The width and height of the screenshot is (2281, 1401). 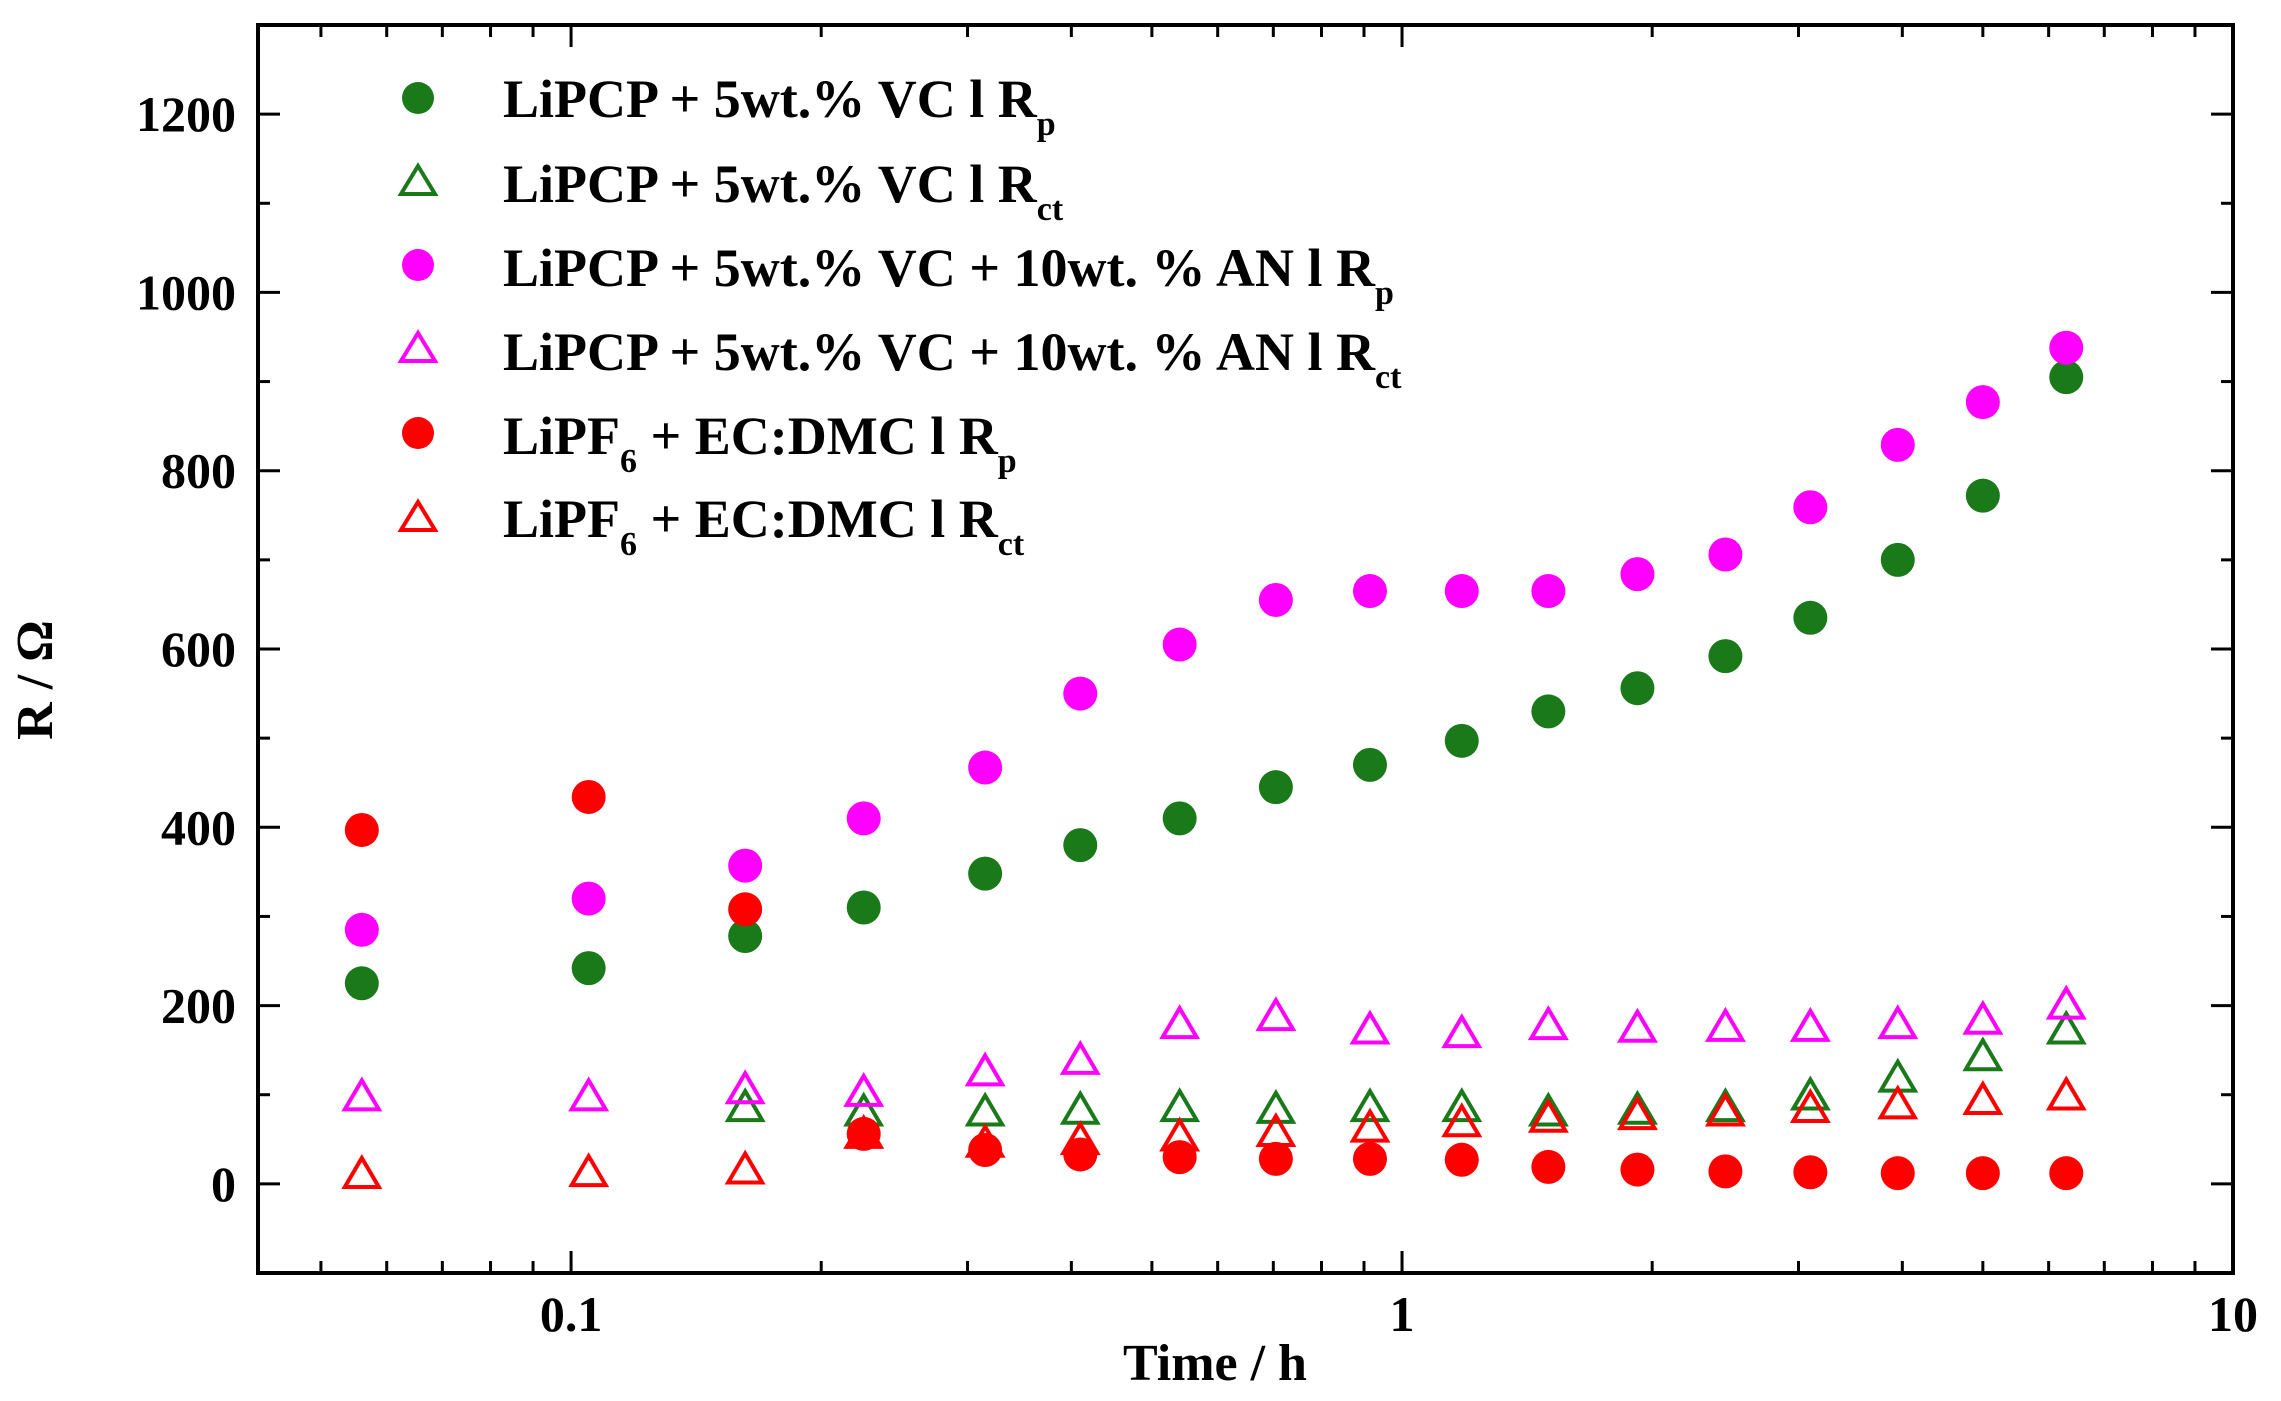 I want to click on legend-marker-green-circle, so click(x=418, y=98).